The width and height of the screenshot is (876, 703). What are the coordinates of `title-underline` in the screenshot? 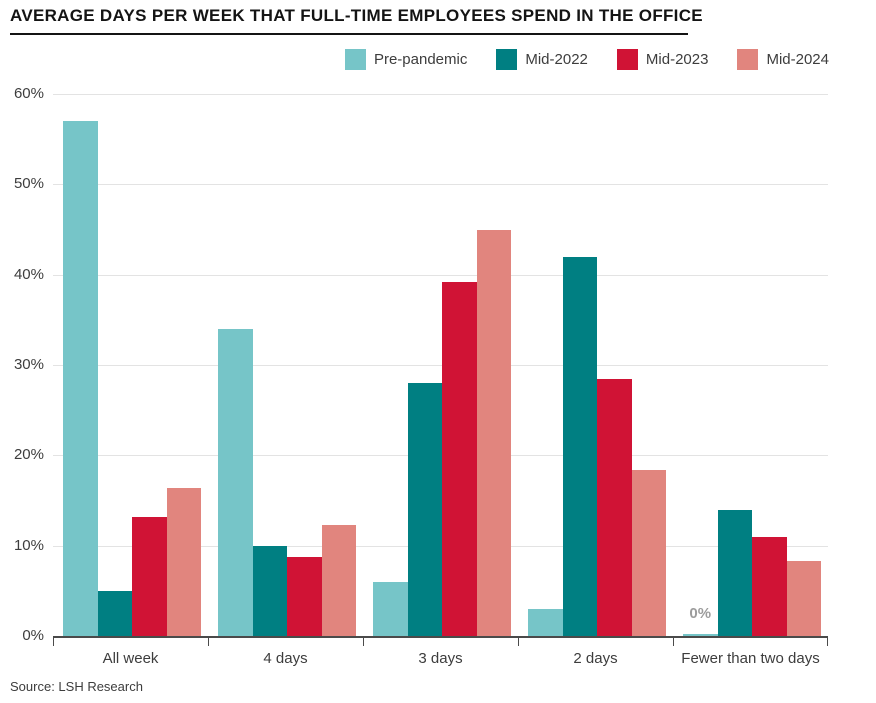 It's located at (349, 34).